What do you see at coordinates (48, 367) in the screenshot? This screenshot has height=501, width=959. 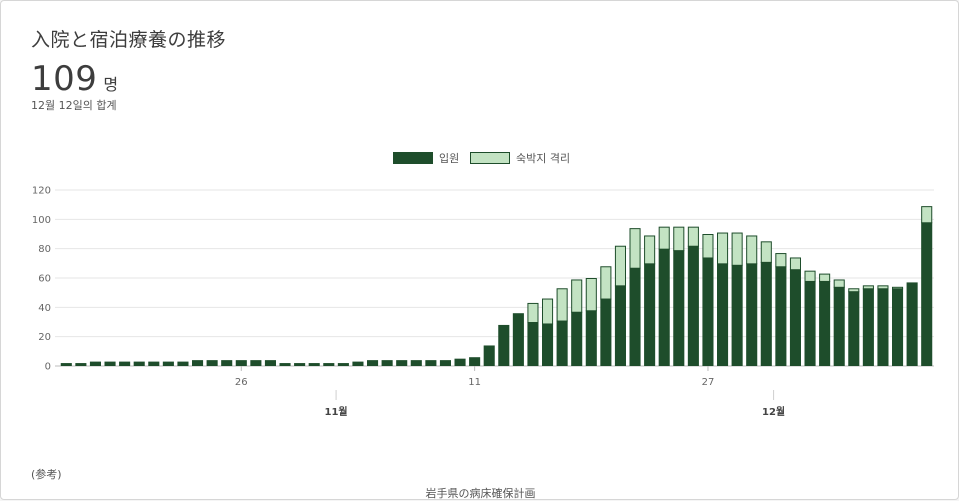 I see `y-tick-label: 0` at bounding box center [48, 367].